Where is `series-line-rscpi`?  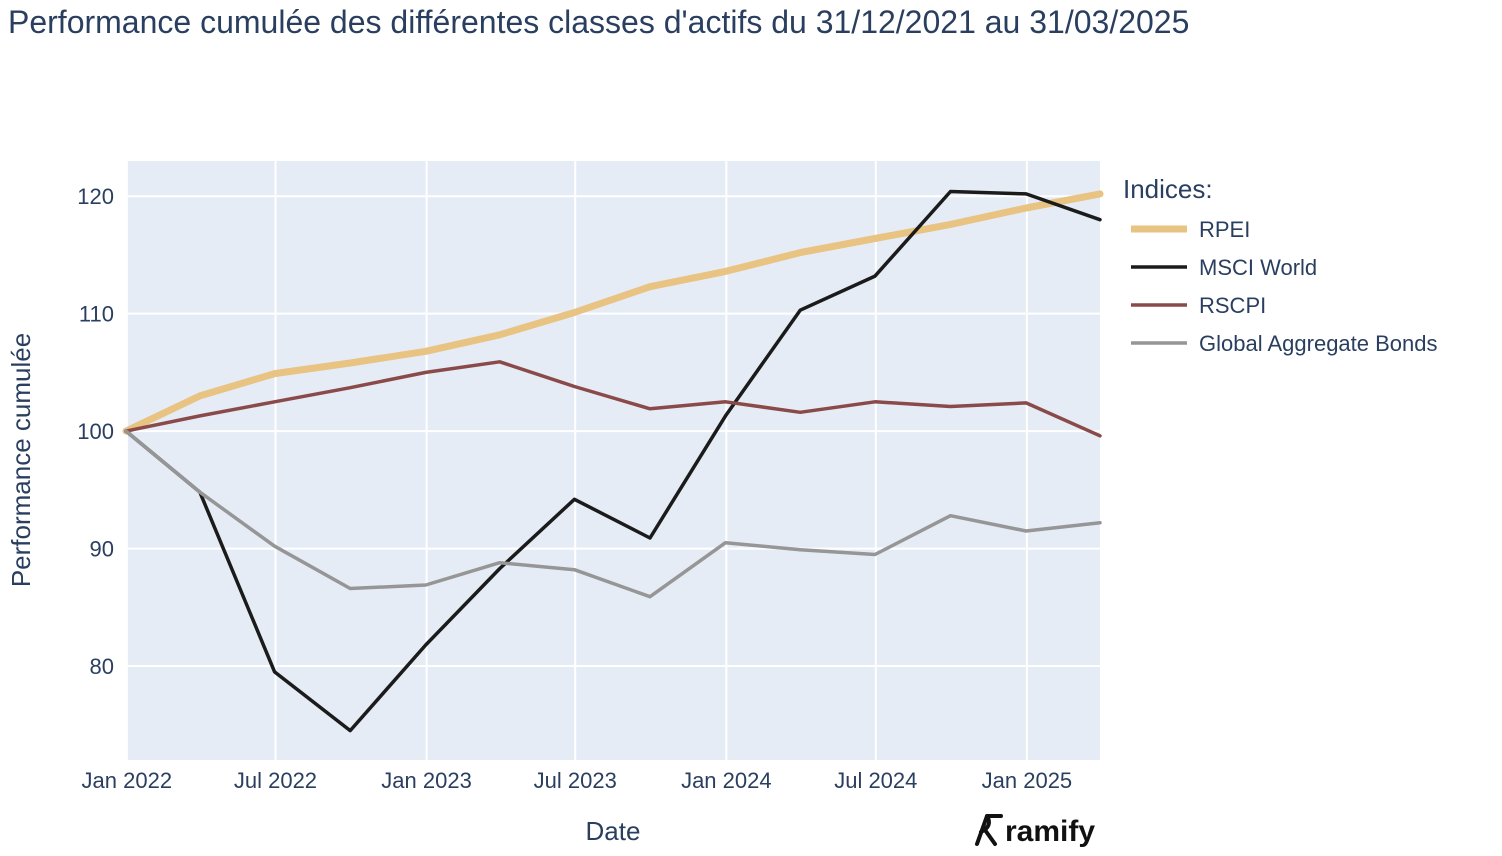
series-line-rscpi is located at coordinates (613, 399).